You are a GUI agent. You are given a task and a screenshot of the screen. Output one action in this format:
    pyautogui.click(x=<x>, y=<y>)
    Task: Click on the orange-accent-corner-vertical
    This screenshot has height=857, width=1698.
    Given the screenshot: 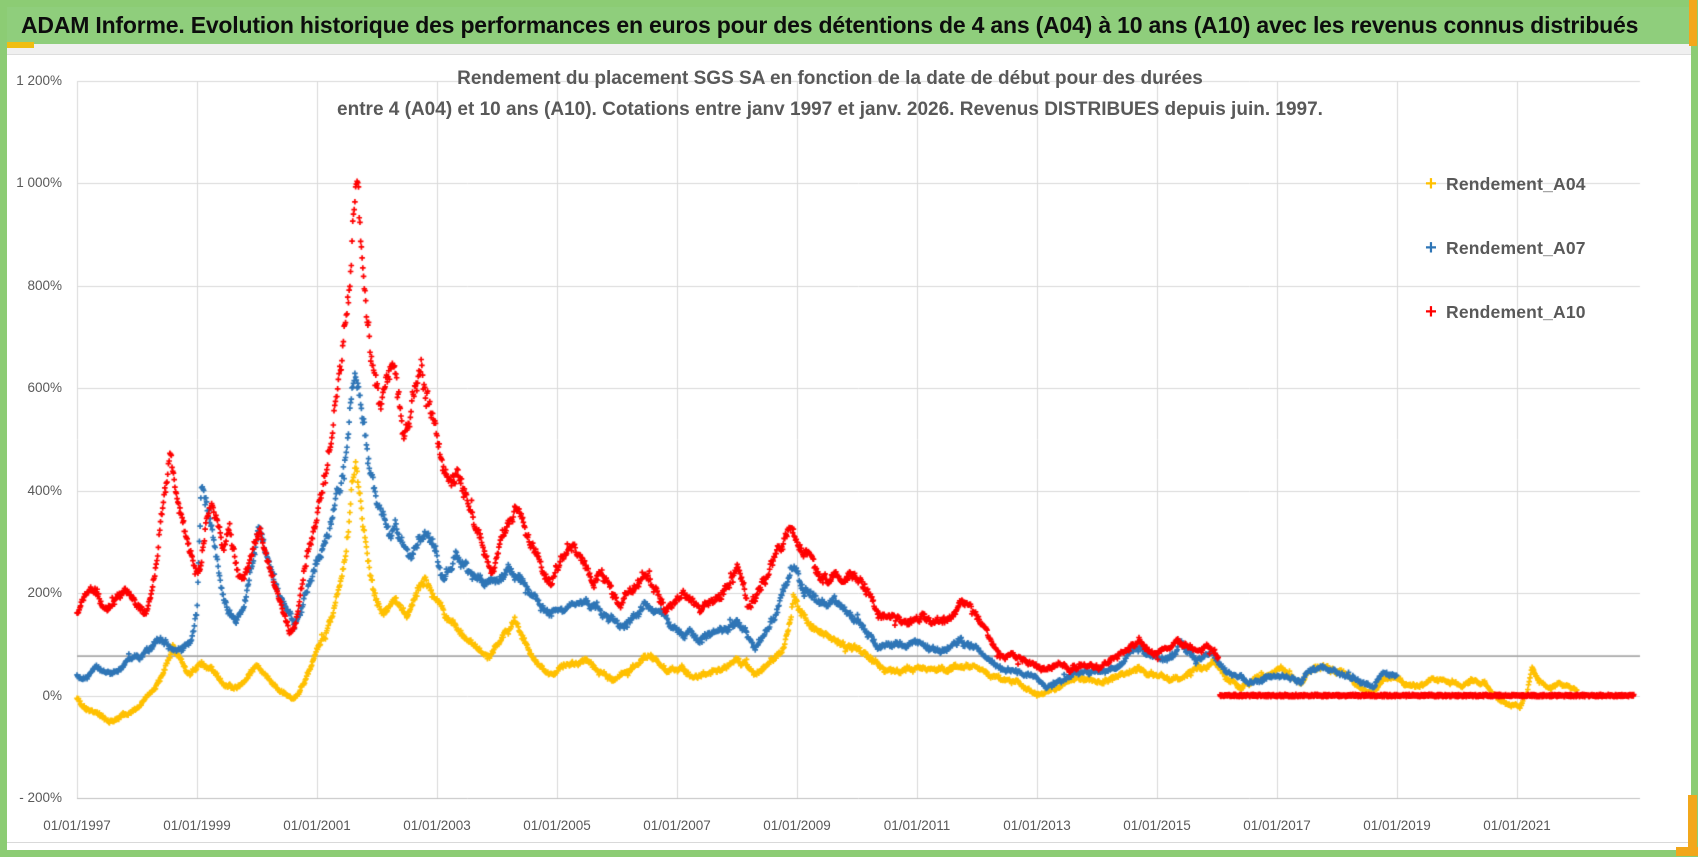 What is the action you would take?
    pyautogui.click(x=1692, y=823)
    